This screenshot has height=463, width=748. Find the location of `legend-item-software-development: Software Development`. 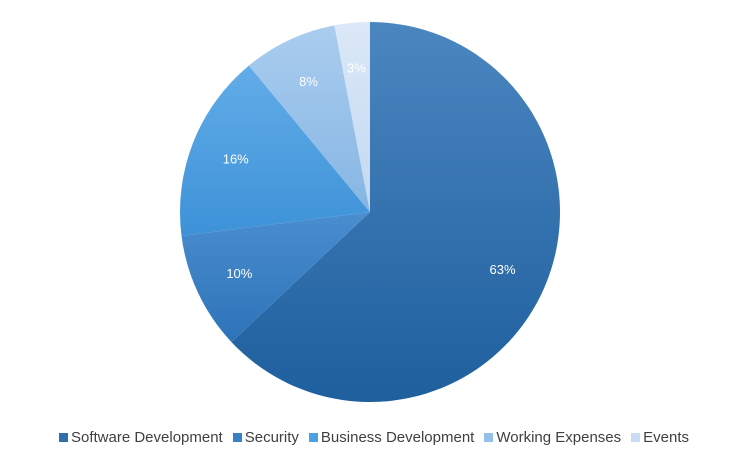

legend-item-software-development: Software Development is located at coordinates (140, 437).